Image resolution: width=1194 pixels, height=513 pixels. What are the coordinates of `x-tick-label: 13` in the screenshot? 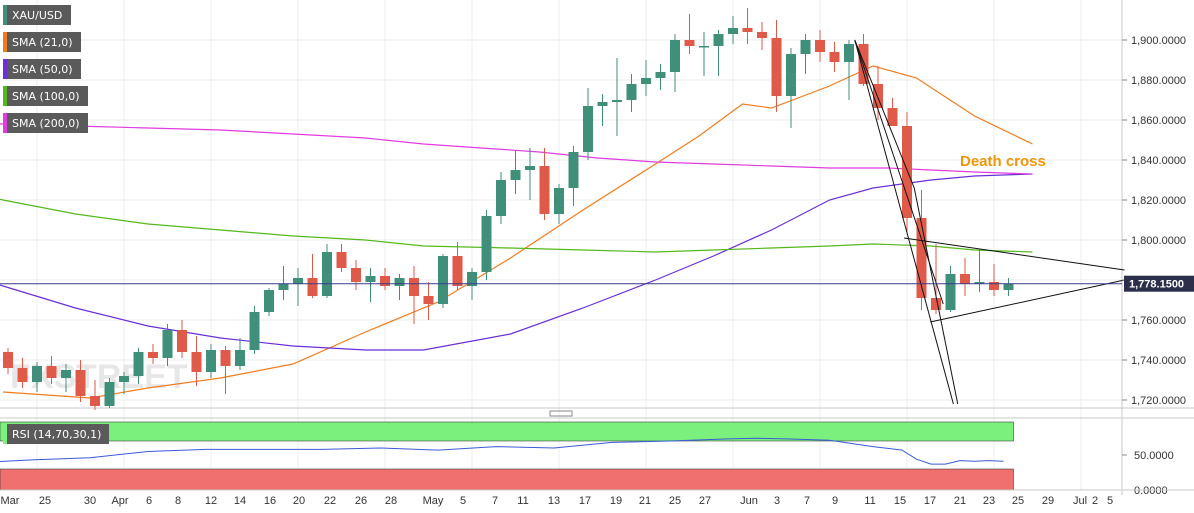 It's located at (554, 501).